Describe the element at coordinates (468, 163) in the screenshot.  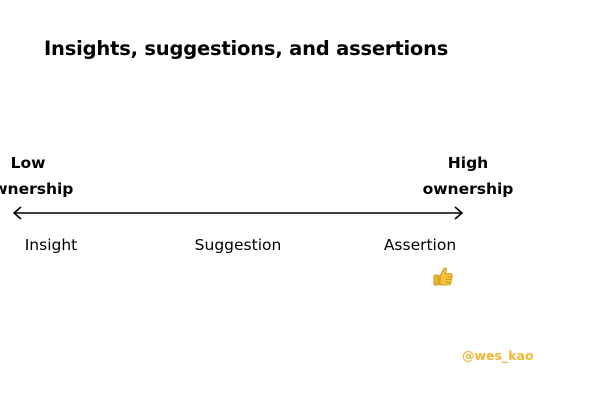
I see `high-ownership-word-1: High` at that location.